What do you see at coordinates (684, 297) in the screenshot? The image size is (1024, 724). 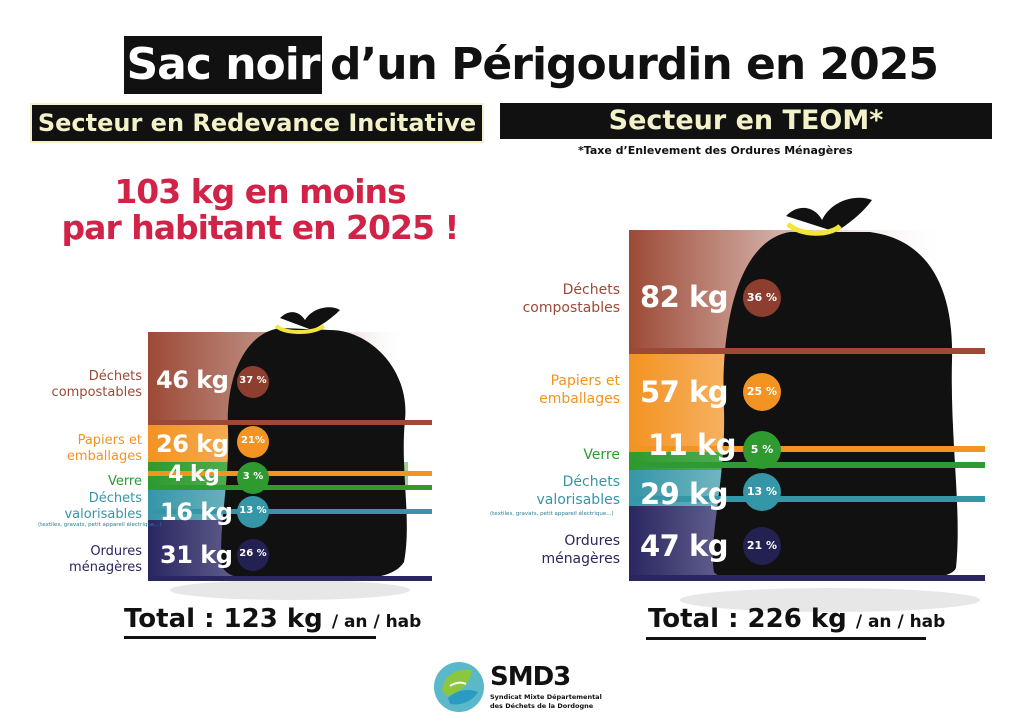 I see `right-kg-compostables: 82 kg` at bounding box center [684, 297].